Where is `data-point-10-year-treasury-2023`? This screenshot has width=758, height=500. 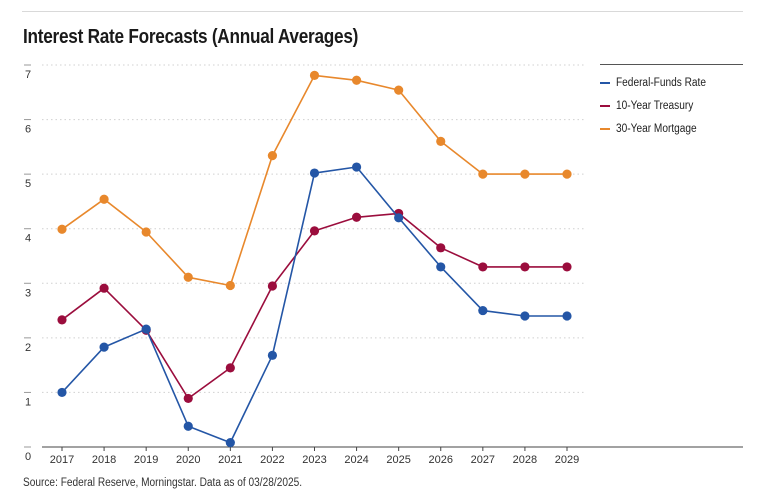 data-point-10-year-treasury-2023 is located at coordinates (314, 231).